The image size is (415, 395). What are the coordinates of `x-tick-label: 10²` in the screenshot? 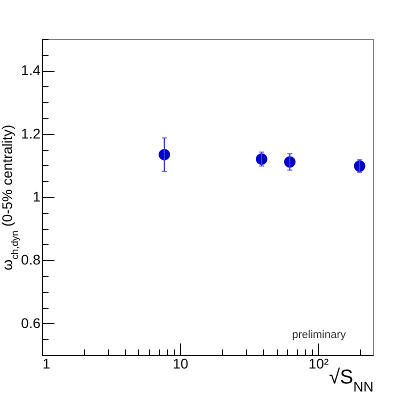 It's located at (319, 364).